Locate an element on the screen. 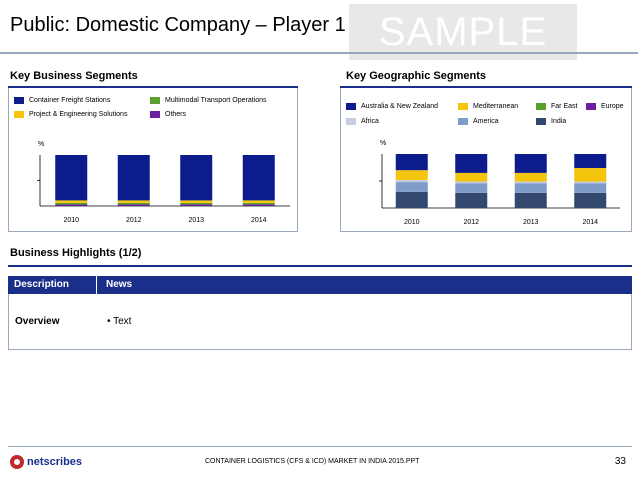 The height and width of the screenshot is (479, 638). column-divider is located at coordinates (96, 285).